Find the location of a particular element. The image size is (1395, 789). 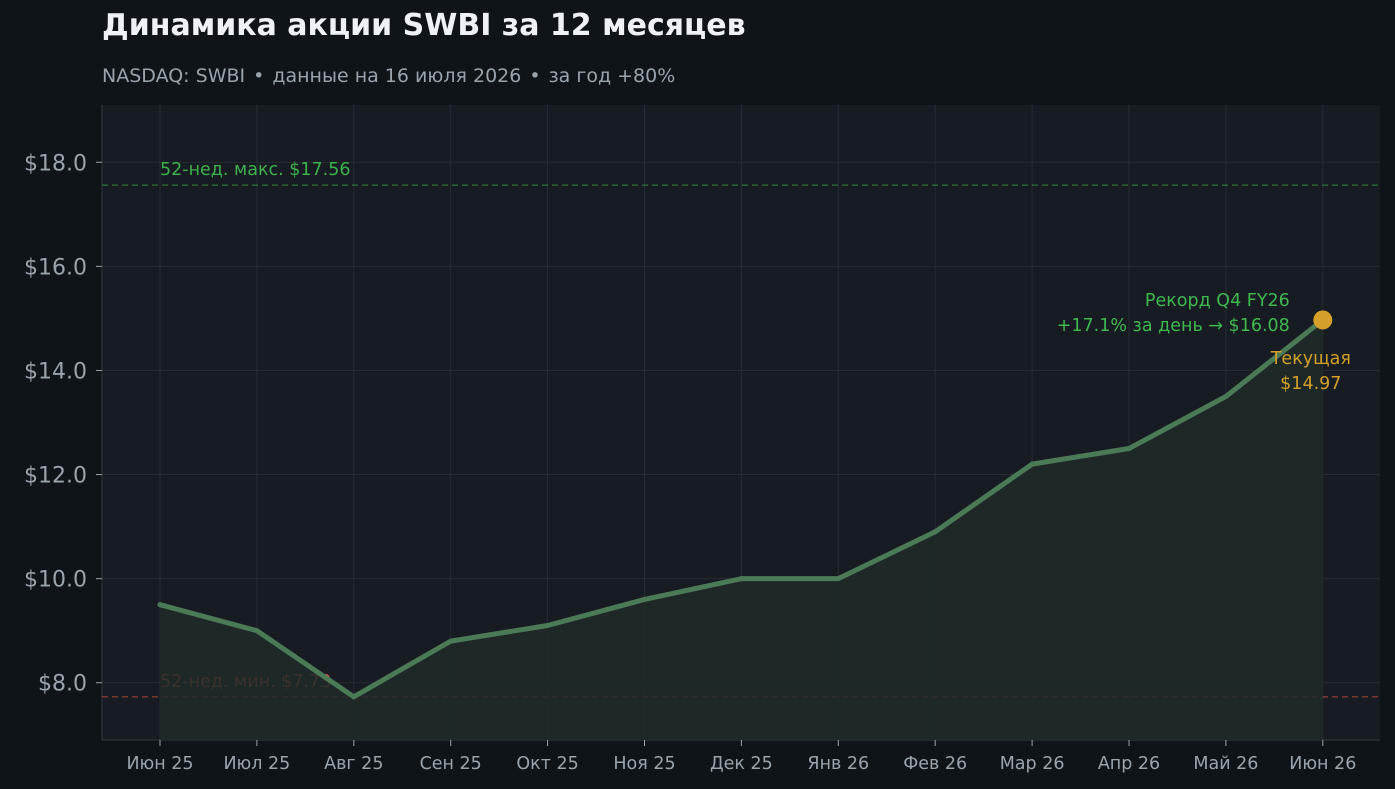

subtitle-date: данные на 16 июля 2026 is located at coordinates (397, 76).